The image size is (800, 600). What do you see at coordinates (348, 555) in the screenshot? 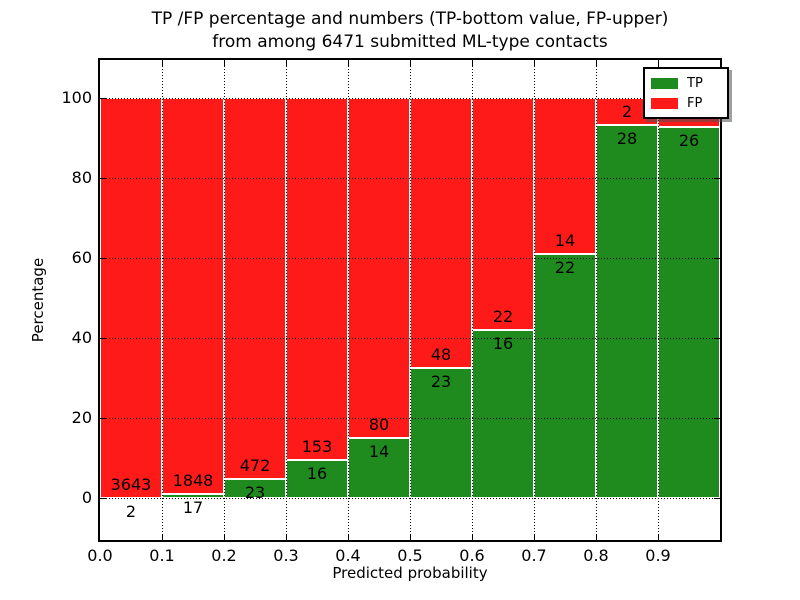
I see `x-tick-label: 0.4` at bounding box center [348, 555].